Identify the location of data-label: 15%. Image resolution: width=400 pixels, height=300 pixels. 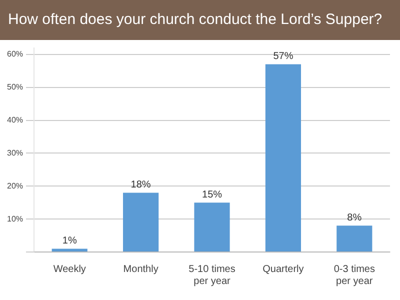
(212, 194).